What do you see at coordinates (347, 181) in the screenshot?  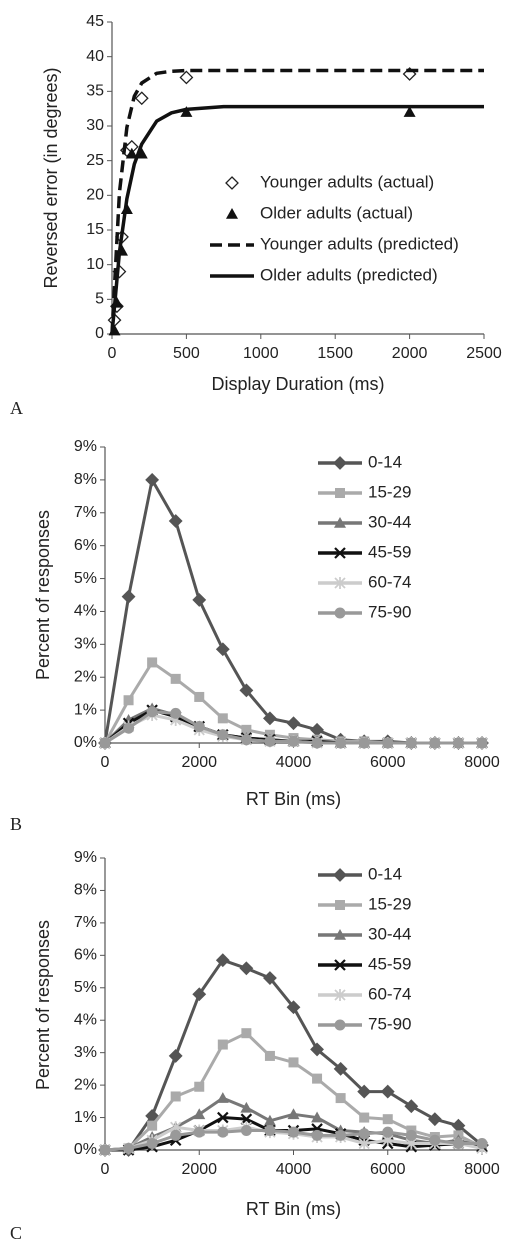 I see `legend-label: Younger adults (actual)` at bounding box center [347, 181].